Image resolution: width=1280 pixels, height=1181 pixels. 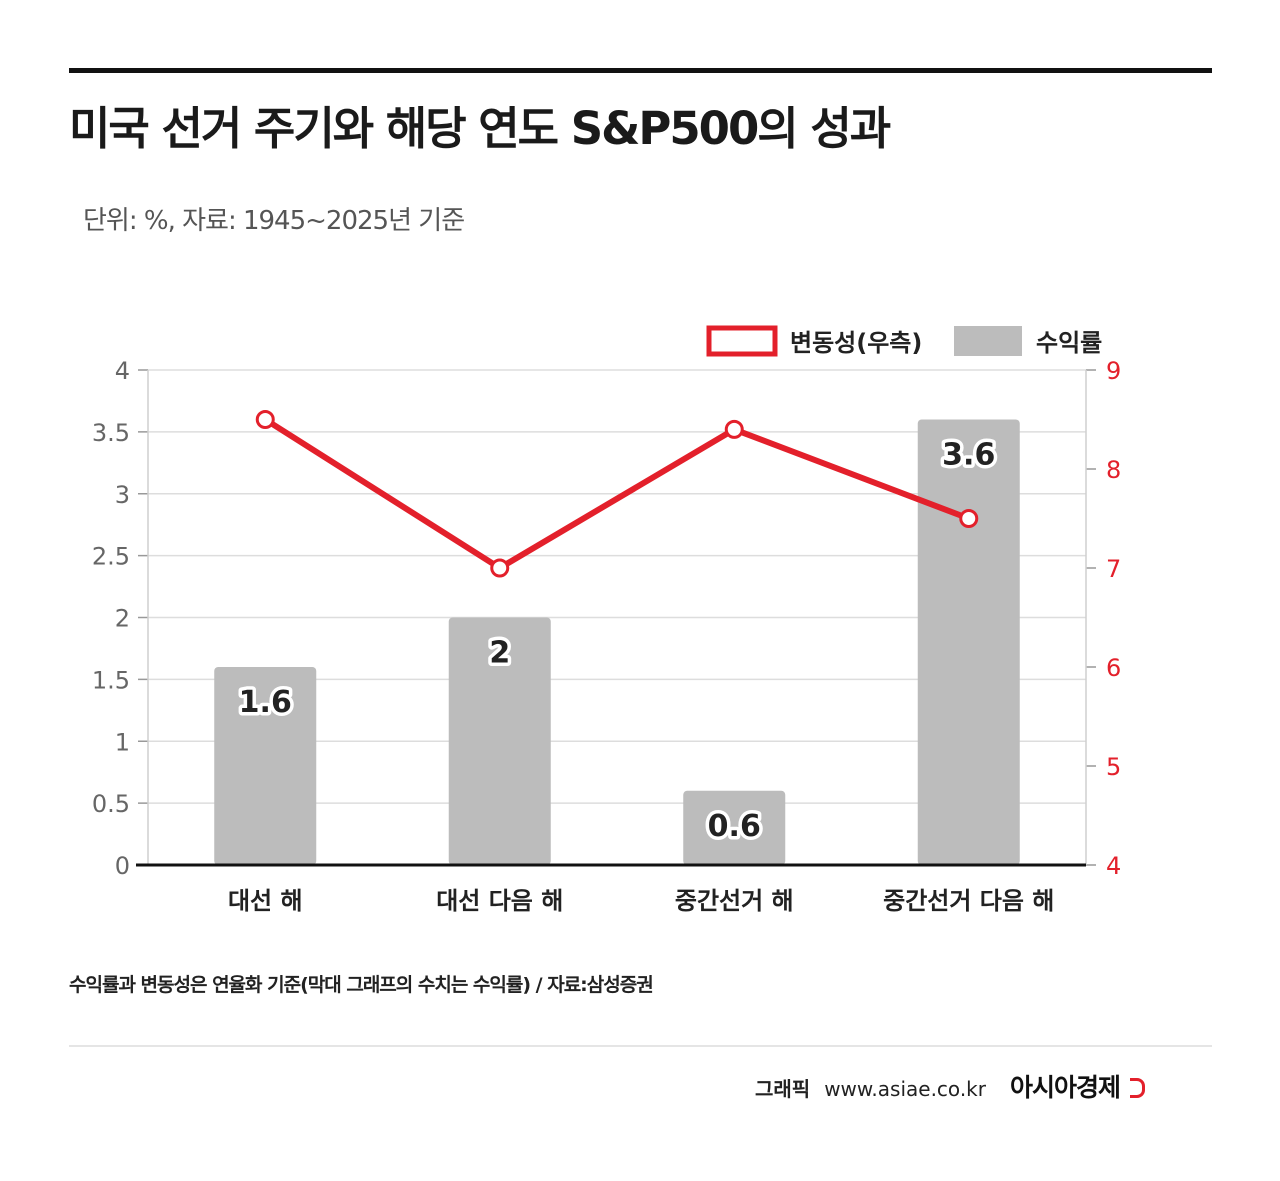 I want to click on y-right-tick-label: 8, so click(x=1113, y=470).